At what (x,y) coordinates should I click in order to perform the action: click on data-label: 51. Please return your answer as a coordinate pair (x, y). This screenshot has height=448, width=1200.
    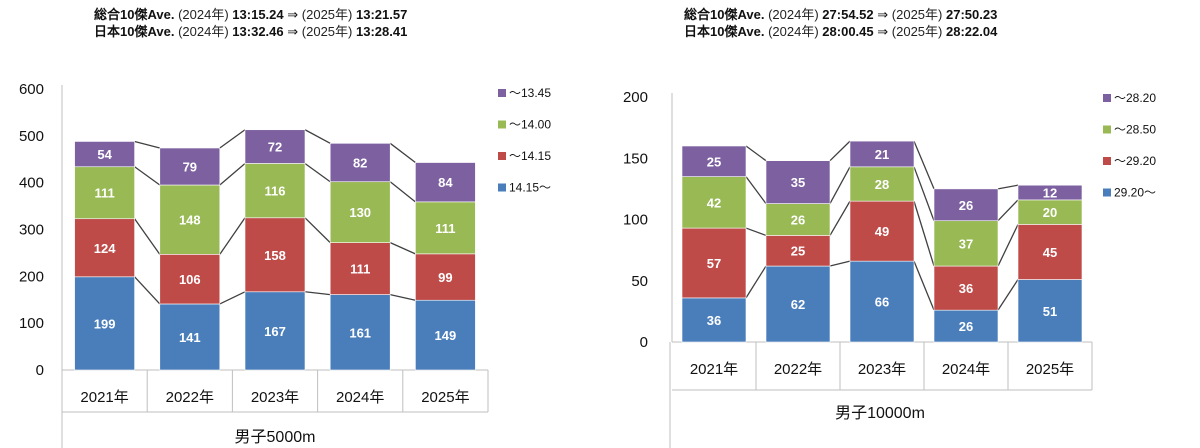
    Looking at the image, I should click on (1050, 311).